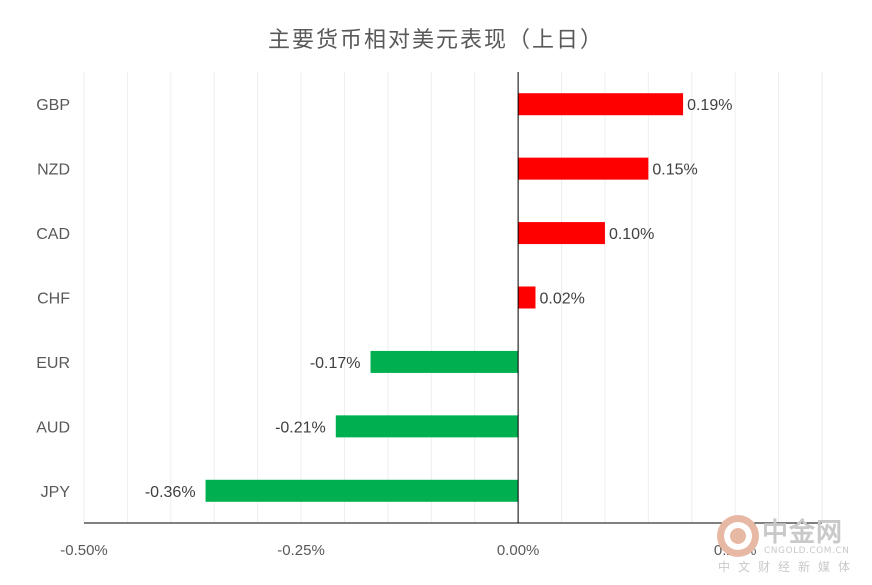 The image size is (872, 585). What do you see at coordinates (170, 492) in the screenshot?
I see `data-label: -0.36%` at bounding box center [170, 492].